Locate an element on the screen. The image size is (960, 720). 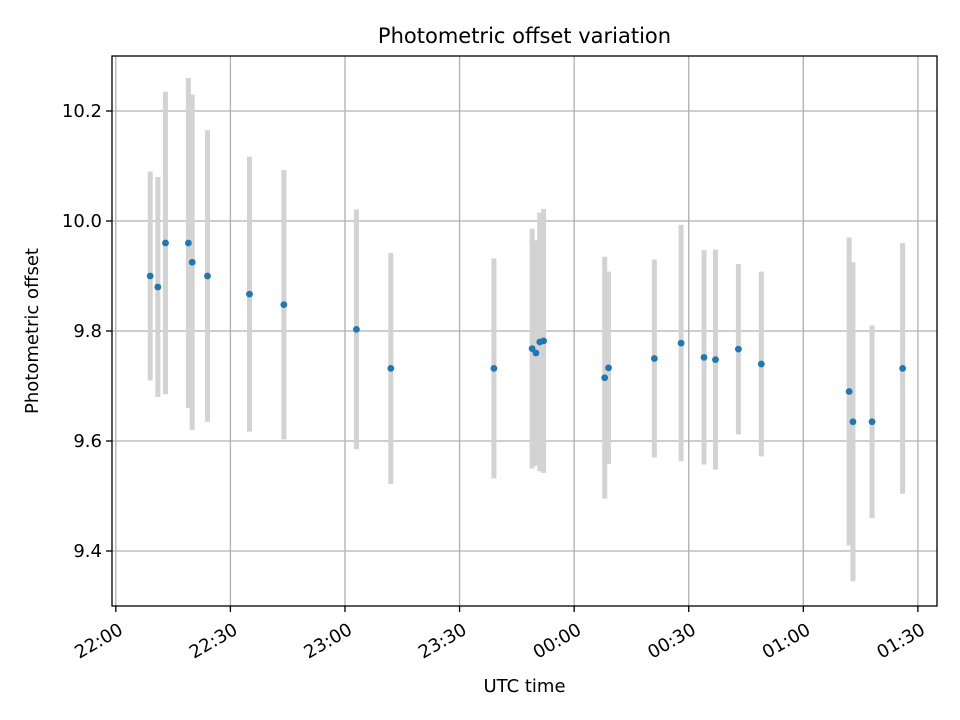
x-axis-label: UTC time is located at coordinates (524, 686).